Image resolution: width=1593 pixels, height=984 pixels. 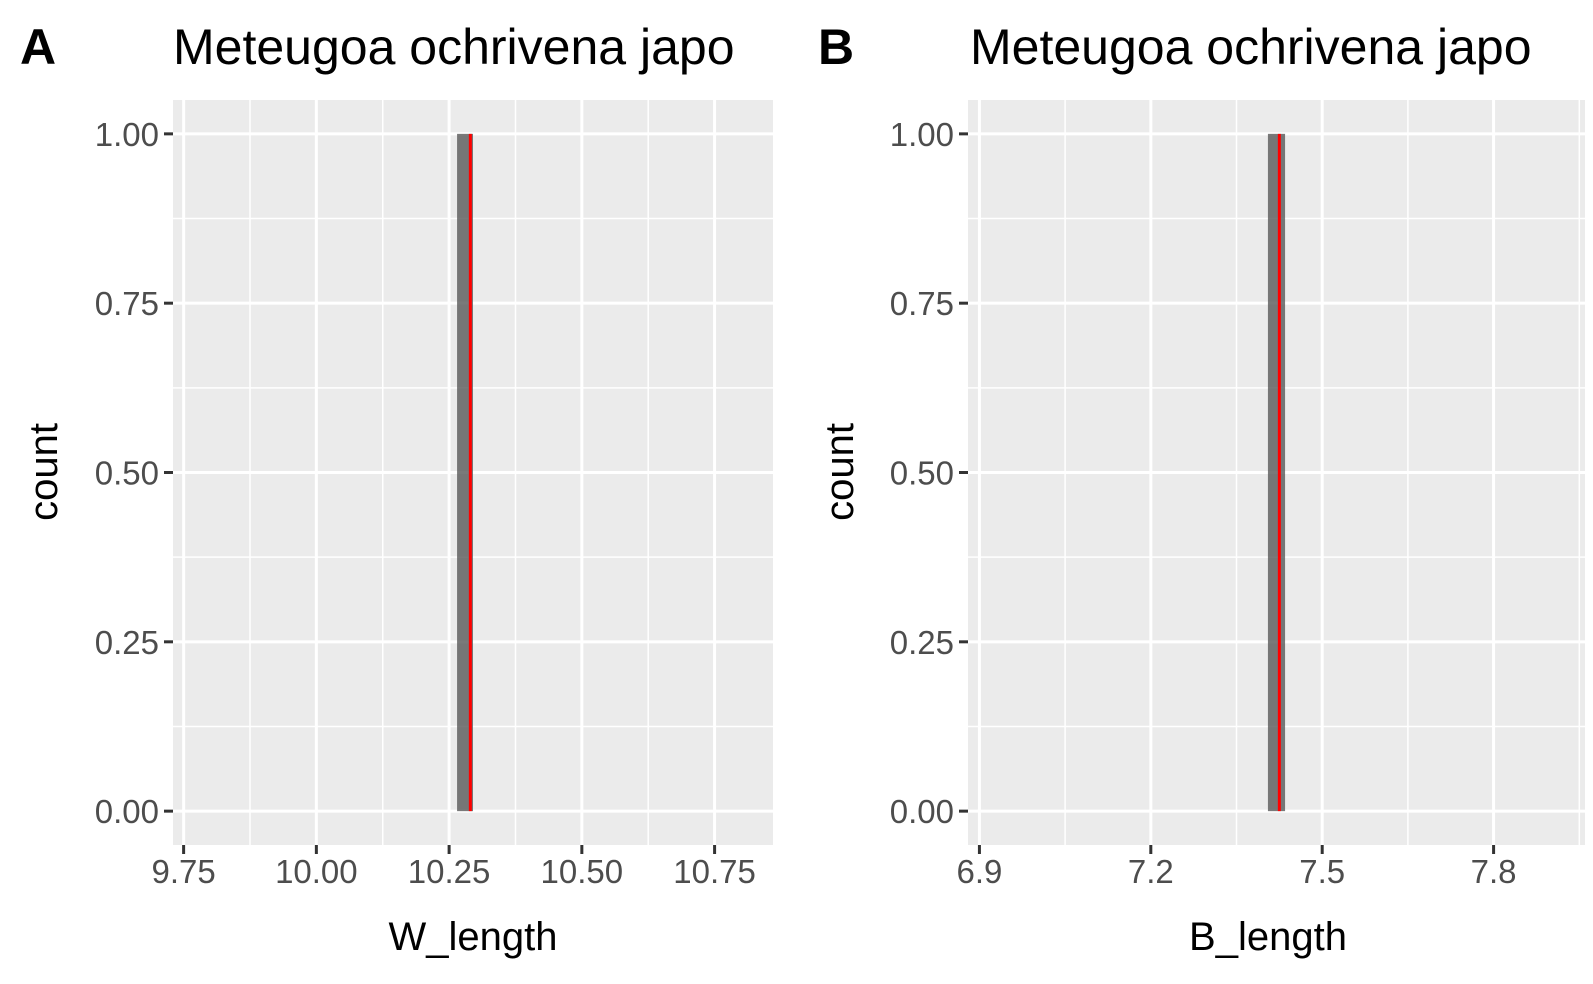 I want to click on panel-label: B, so click(x=836, y=47).